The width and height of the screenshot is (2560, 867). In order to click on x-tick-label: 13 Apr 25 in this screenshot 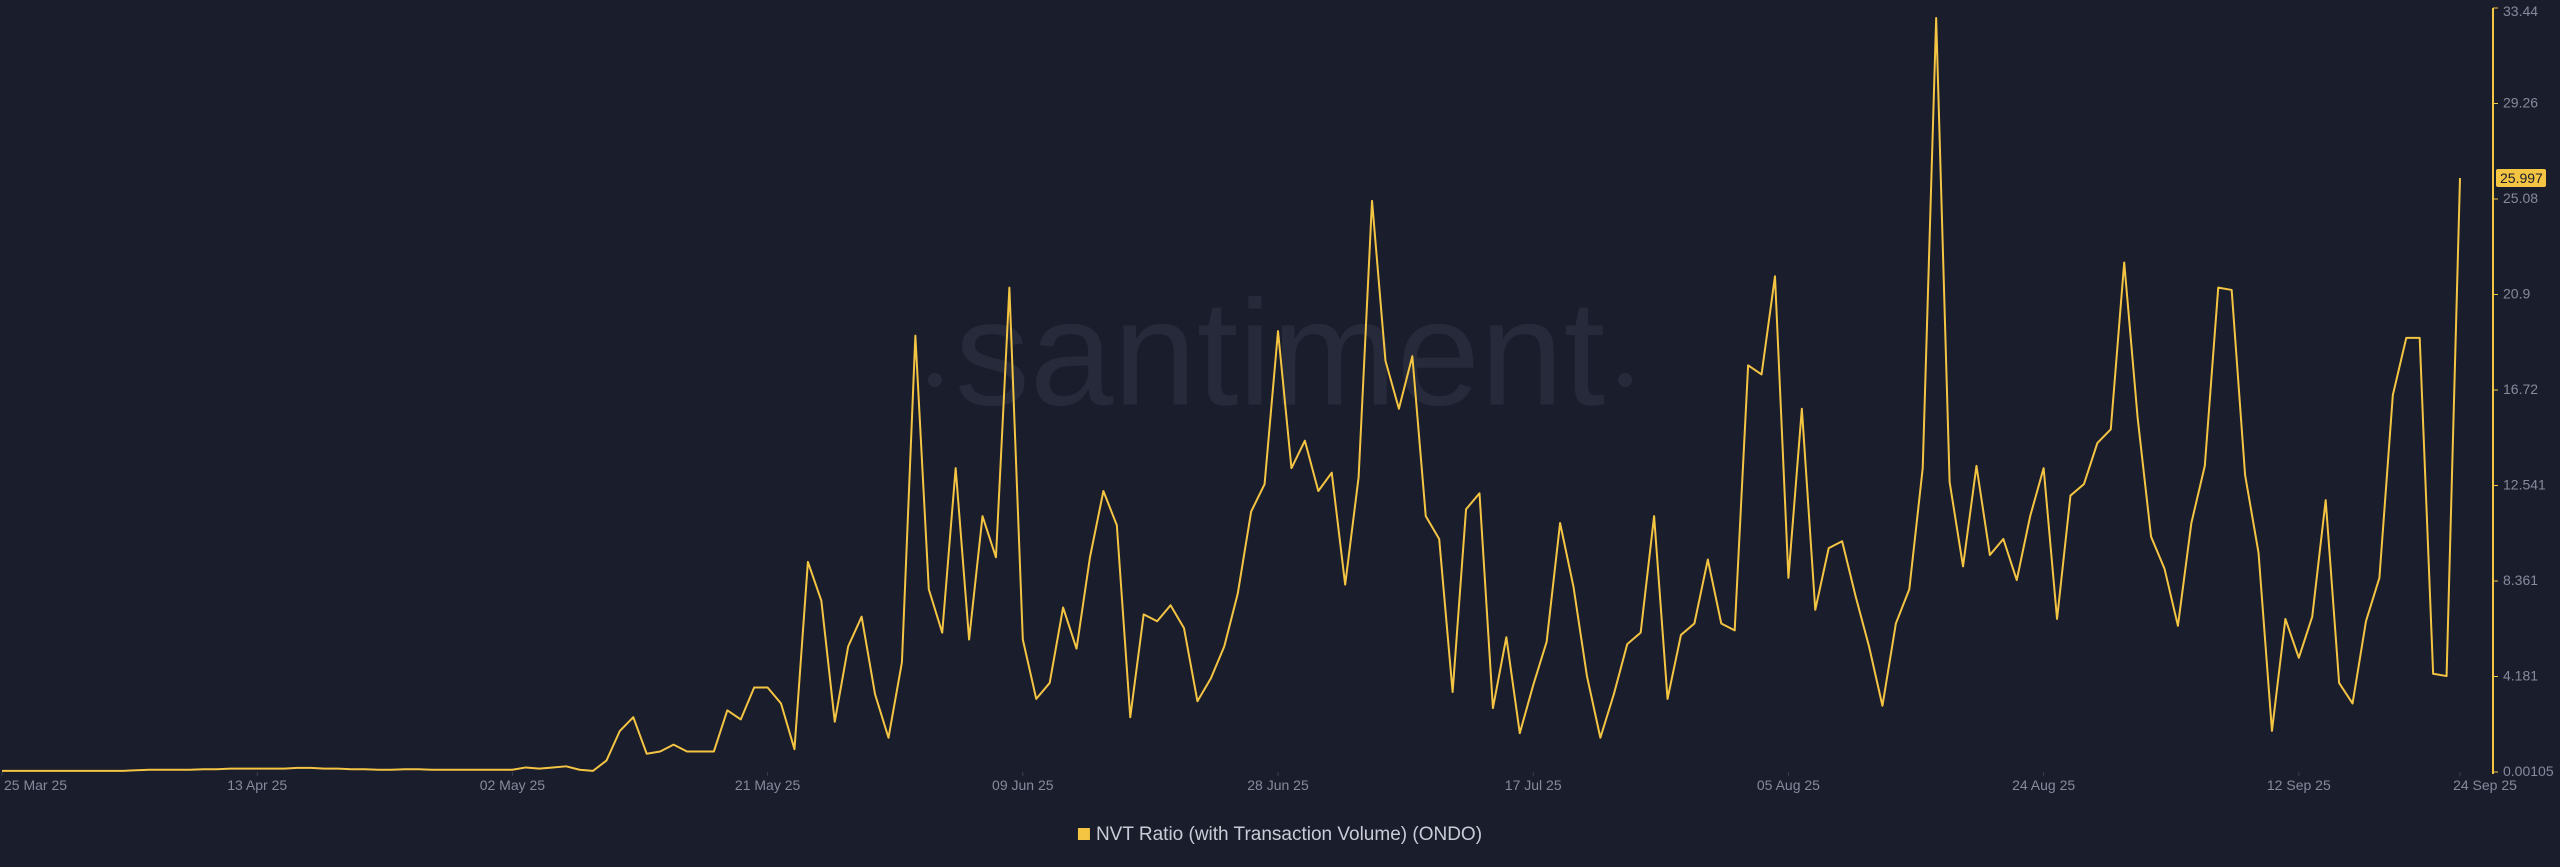, I will do `click(257, 785)`.